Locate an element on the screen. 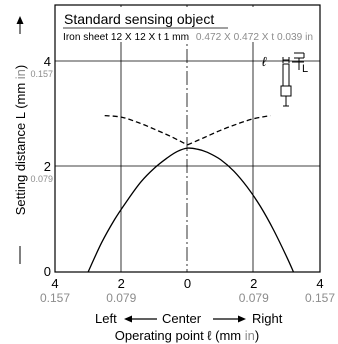 This screenshot has height=344, width=338. direction-row: Left Center Right is located at coordinates (189, 318).